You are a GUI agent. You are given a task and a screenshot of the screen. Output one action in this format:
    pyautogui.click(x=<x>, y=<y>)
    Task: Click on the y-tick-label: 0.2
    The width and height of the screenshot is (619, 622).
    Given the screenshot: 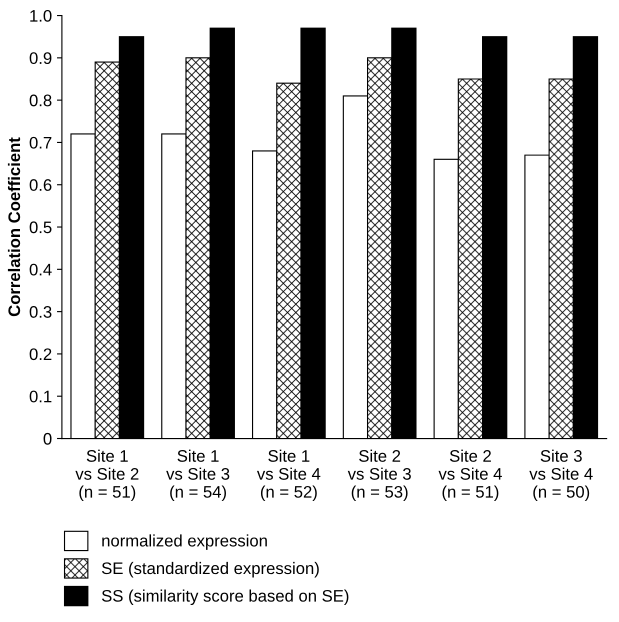 What is the action you would take?
    pyautogui.click(x=41, y=354)
    